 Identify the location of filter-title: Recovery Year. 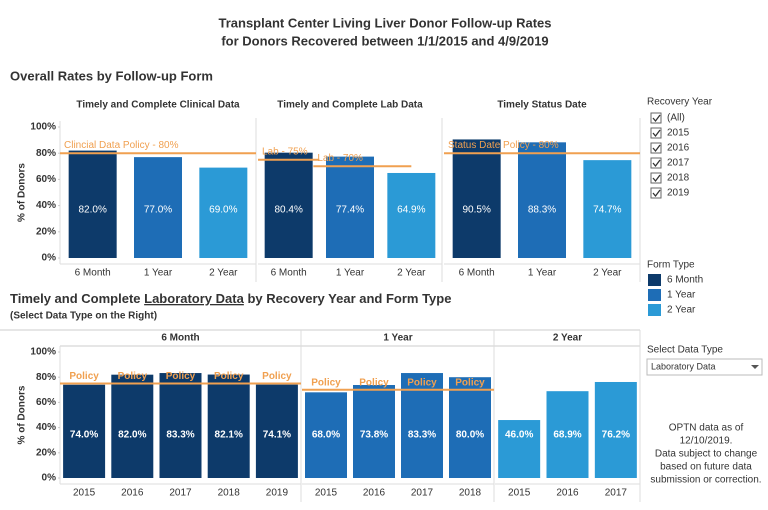
(680, 102).